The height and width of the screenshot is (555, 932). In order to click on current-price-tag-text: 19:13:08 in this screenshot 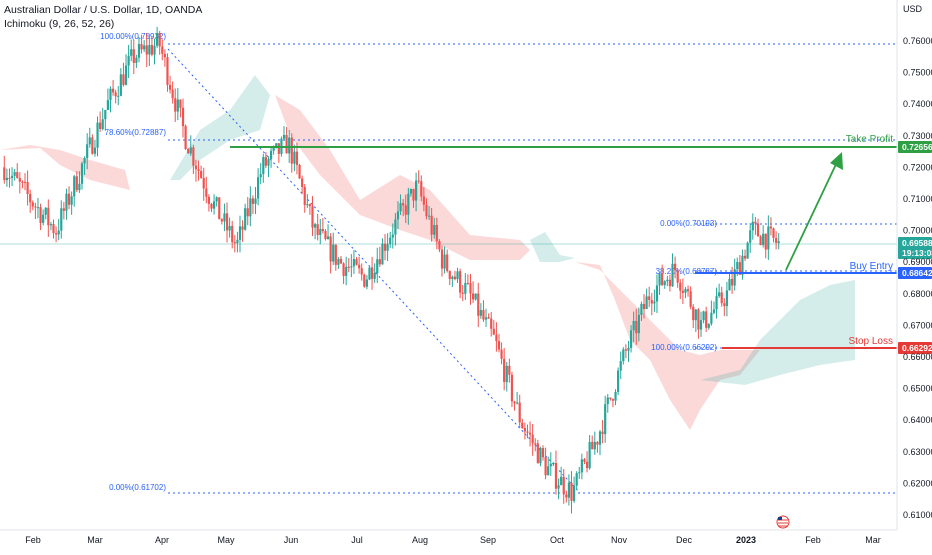, I will do `click(917, 253)`.